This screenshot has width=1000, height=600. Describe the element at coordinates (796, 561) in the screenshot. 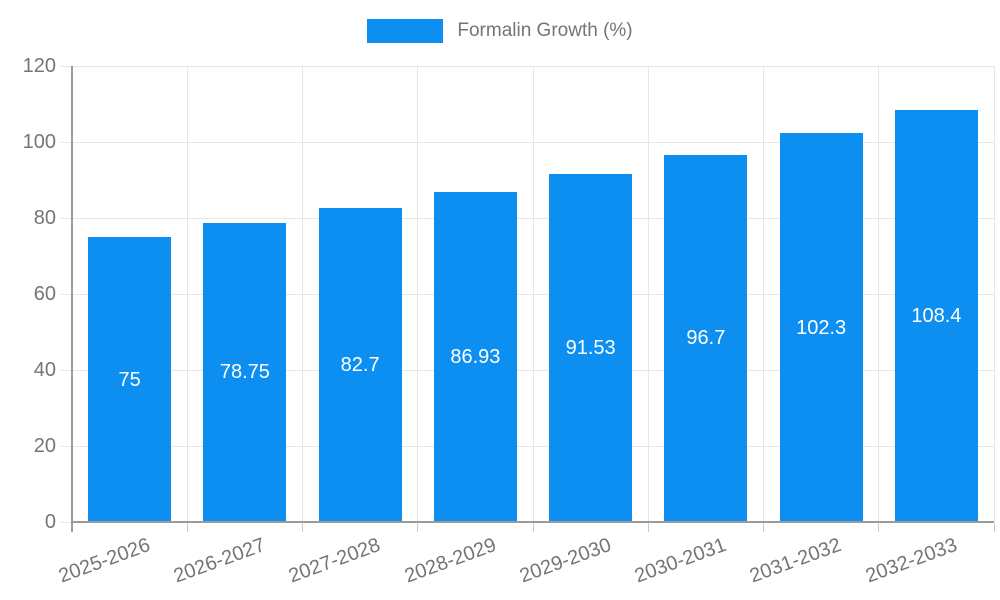

I see `x-tick-label: 2031-2032` at that location.